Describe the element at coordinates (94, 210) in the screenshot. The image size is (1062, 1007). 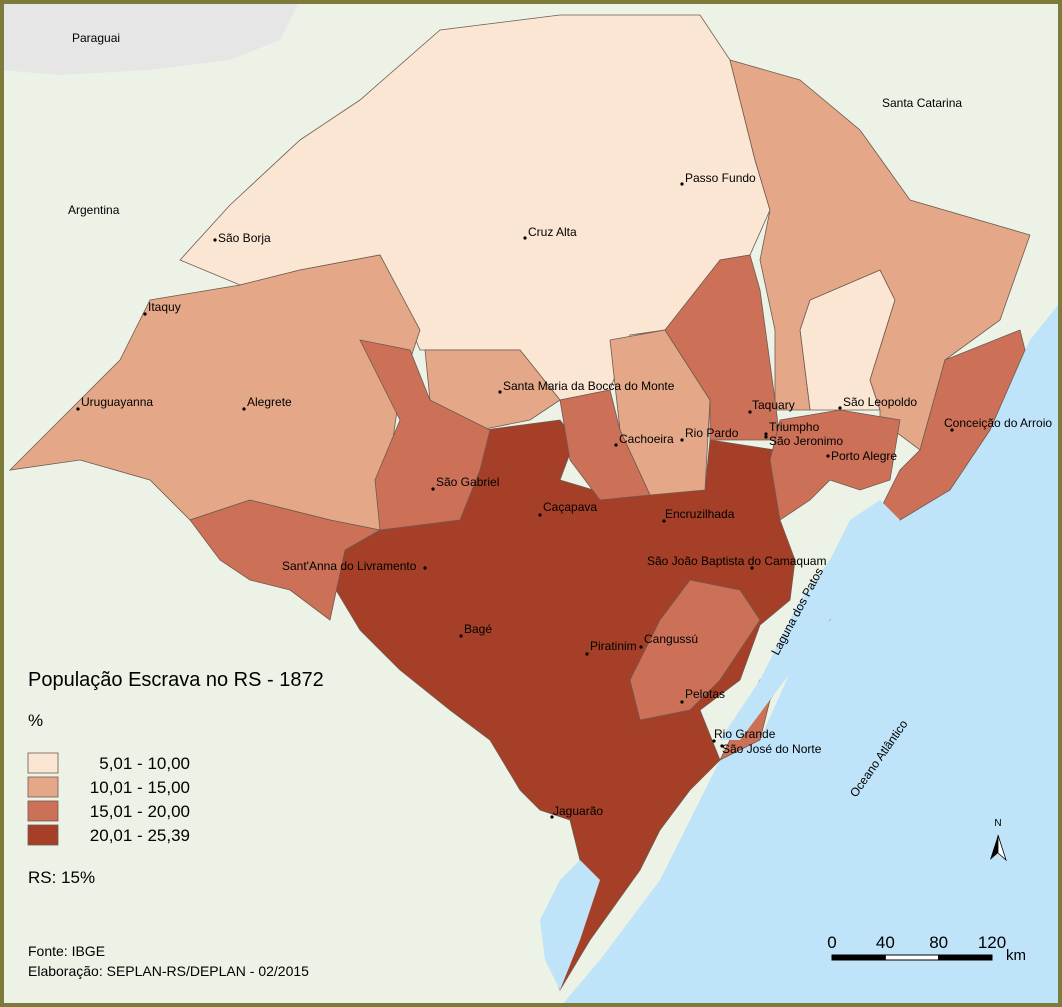
I see `neighbor-label: Argentina` at that location.